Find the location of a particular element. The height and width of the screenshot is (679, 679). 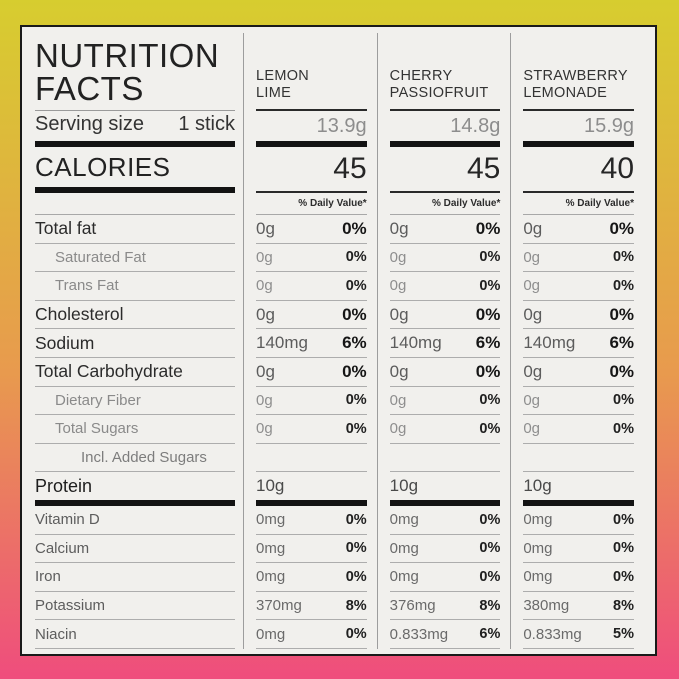

nutrient-row: Calcium is located at coordinates (135, 549).